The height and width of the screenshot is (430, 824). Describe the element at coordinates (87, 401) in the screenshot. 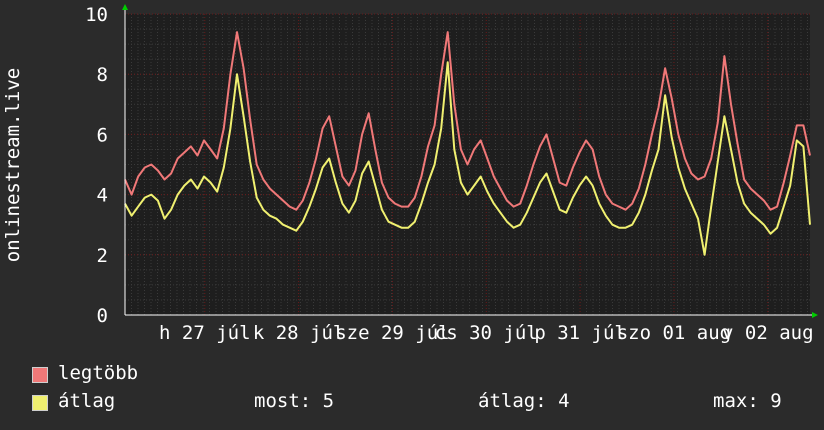

I see `legend-label-avg: átlag` at that location.